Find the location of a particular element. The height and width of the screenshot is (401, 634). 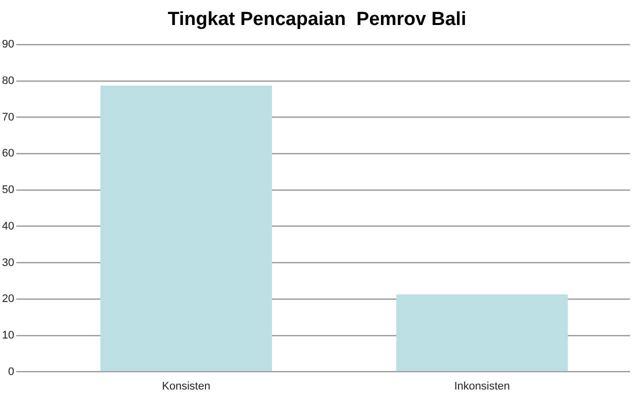

y-tick-label: 60 is located at coordinates (8, 154).